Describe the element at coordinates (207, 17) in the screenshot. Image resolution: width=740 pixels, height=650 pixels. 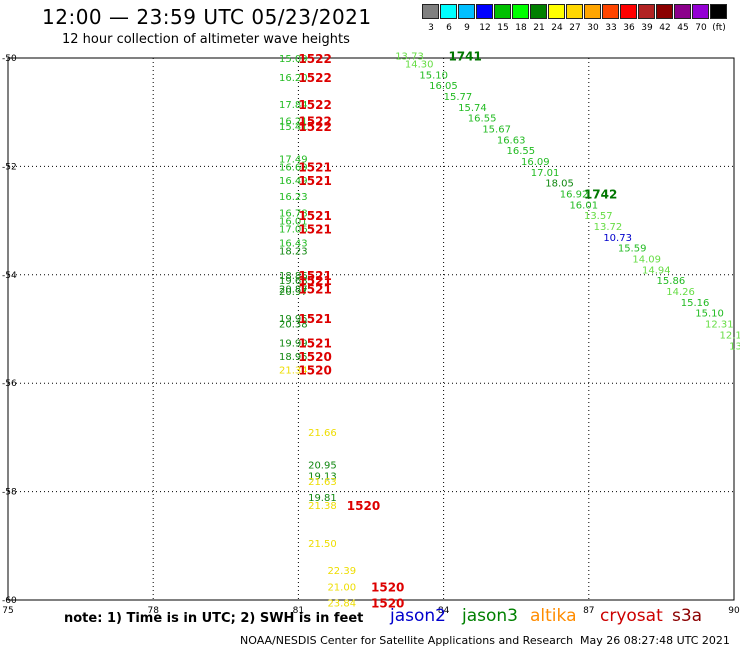
I see `chart-title: 12:00 — 23:59 UTC 05/23/2021` at that location.